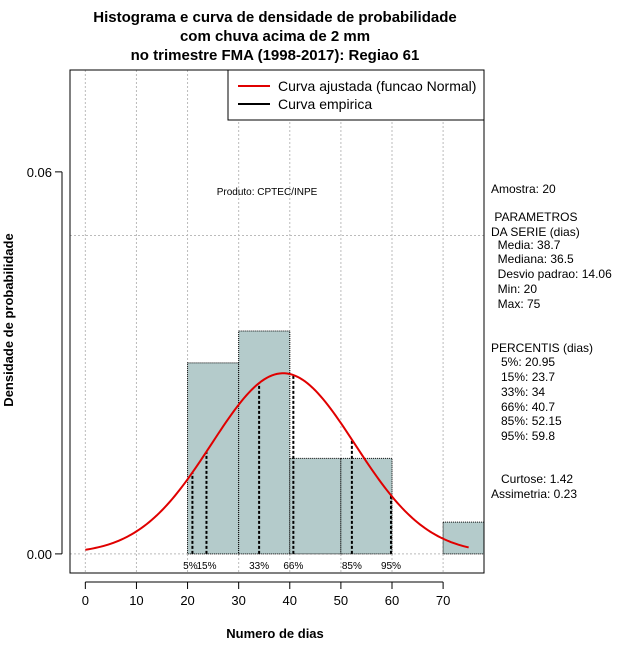 This screenshot has width=640, height=660. What do you see at coordinates (290, 600) in the screenshot?
I see `x-tick-label-4: 40` at bounding box center [290, 600].